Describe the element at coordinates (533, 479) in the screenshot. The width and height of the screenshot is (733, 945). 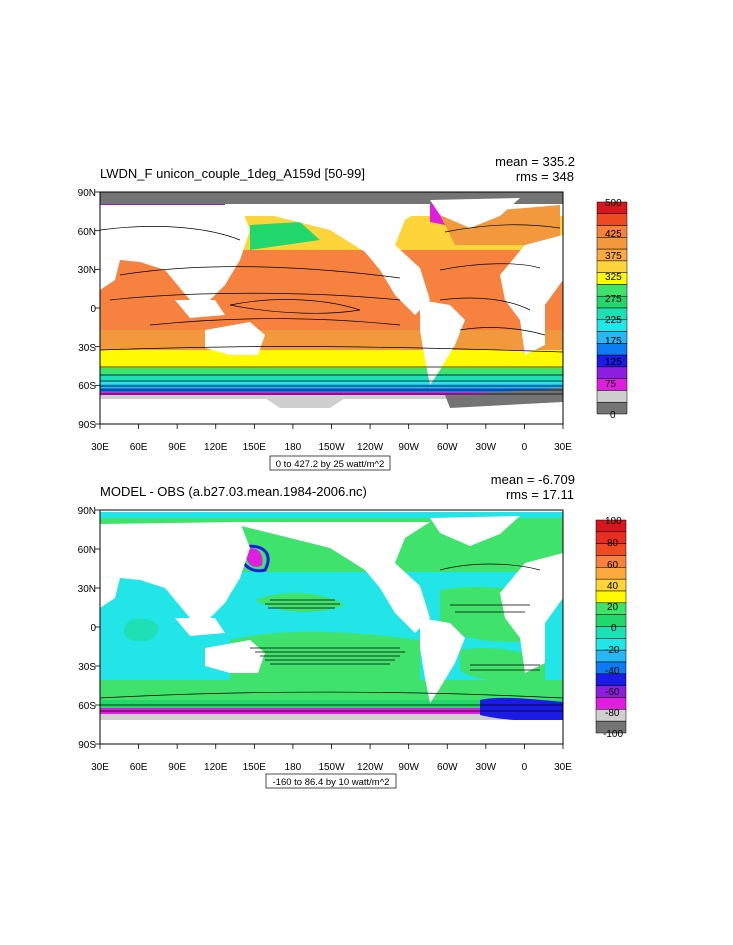
I see `panel-2-mean: mean = -6.709` at that location.